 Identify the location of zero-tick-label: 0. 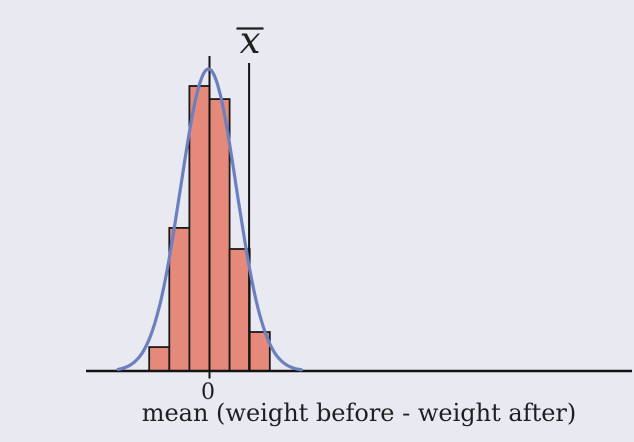
(208, 392).